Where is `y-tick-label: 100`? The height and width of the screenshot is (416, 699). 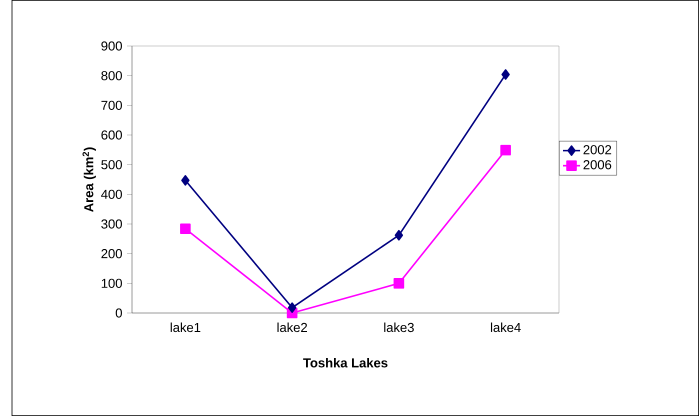
y-tick-label: 100 is located at coordinates (112, 283).